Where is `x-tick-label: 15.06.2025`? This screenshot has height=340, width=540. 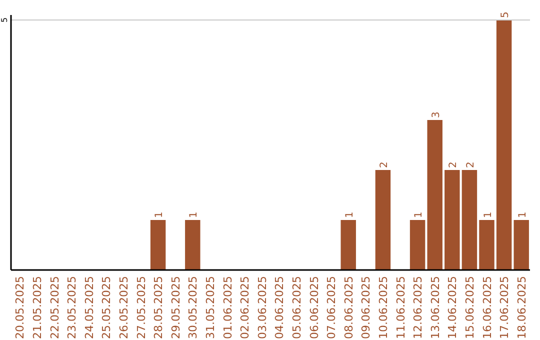 x-tick-label: 15.06.2025 is located at coordinates (469, 307).